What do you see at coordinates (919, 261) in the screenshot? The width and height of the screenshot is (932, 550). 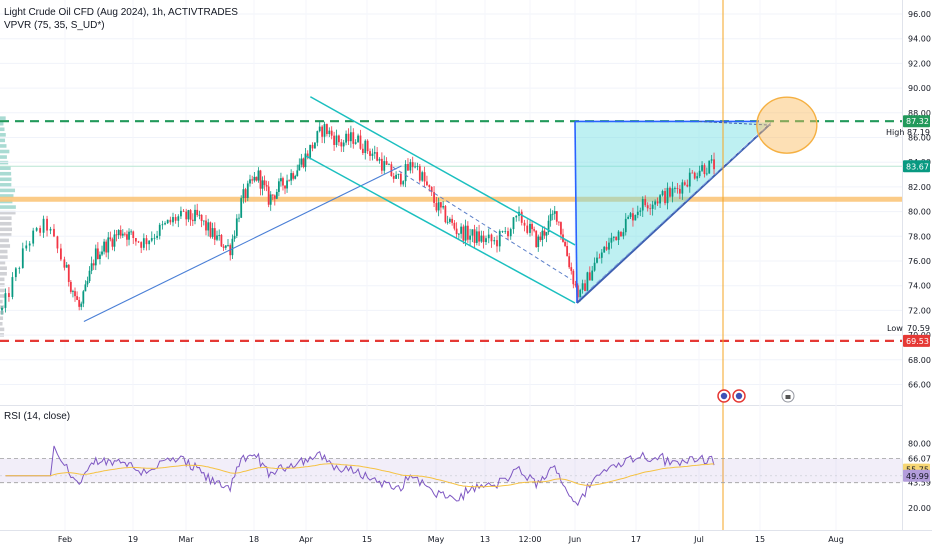 I see `price-tick-label: 76.00` at bounding box center [919, 261].